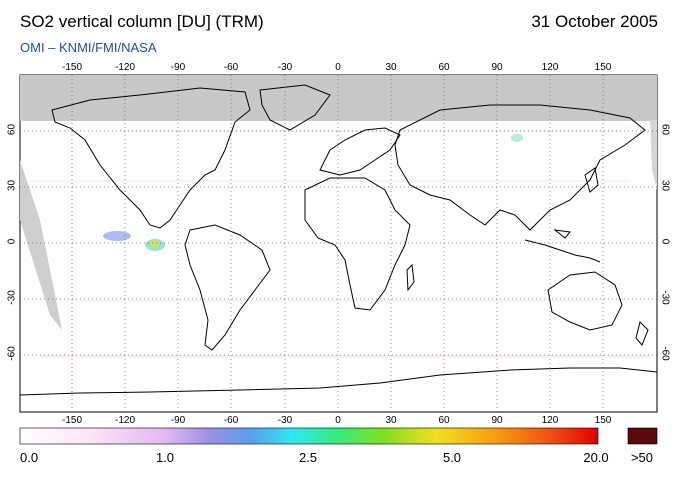 This screenshot has height=480, width=676. Describe the element at coordinates (178, 67) in the screenshot. I see `lon-tick-top: -90` at that location.